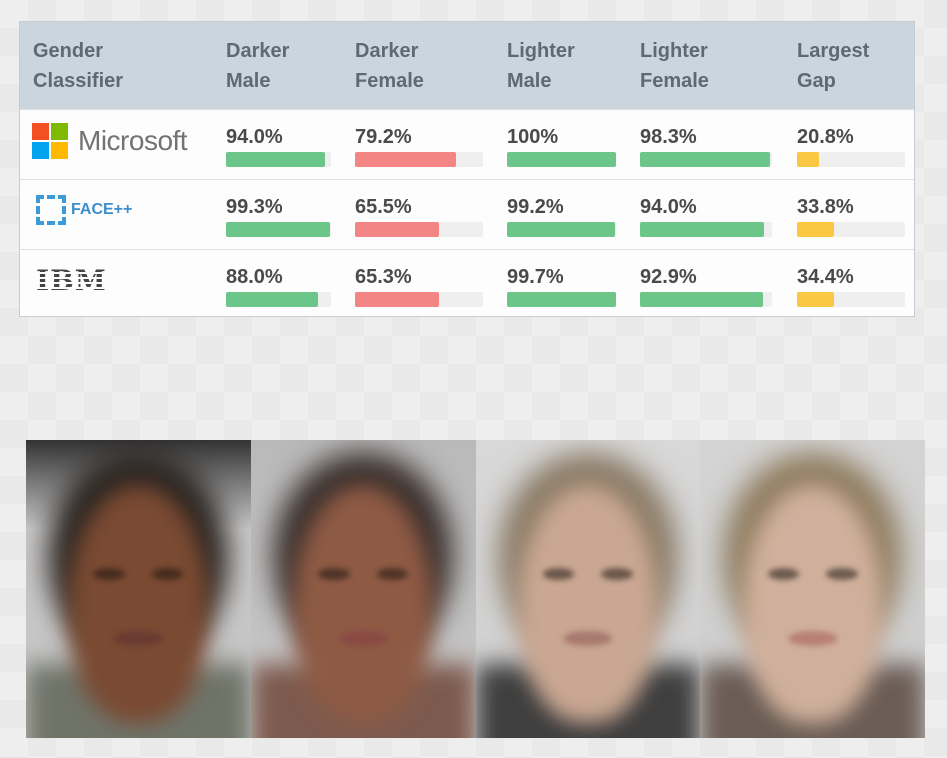 This screenshot has width=947, height=758. I want to click on header-darker-male: Darker Male, so click(258, 66).